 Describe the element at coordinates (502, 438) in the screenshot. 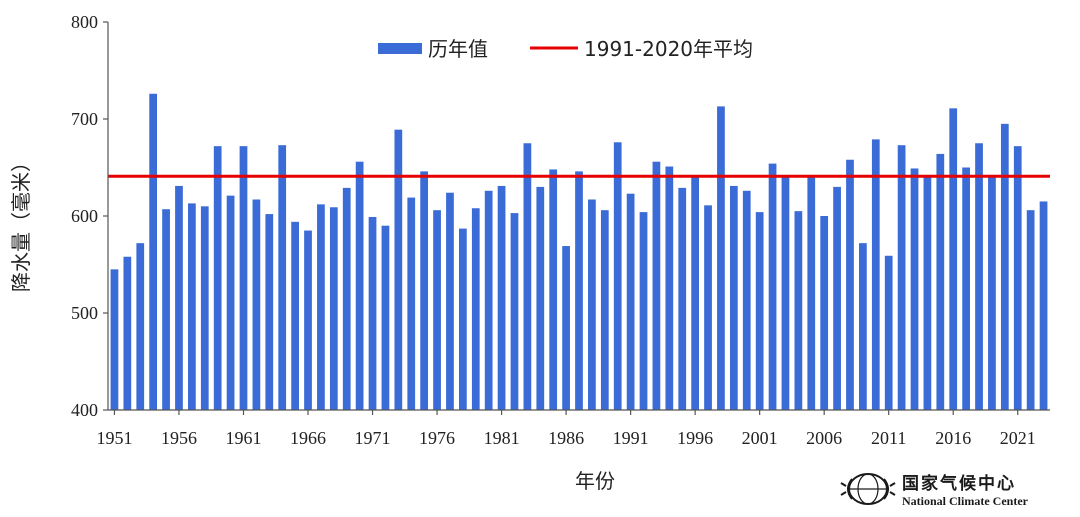

I see `x-tick-label: 1981` at that location.